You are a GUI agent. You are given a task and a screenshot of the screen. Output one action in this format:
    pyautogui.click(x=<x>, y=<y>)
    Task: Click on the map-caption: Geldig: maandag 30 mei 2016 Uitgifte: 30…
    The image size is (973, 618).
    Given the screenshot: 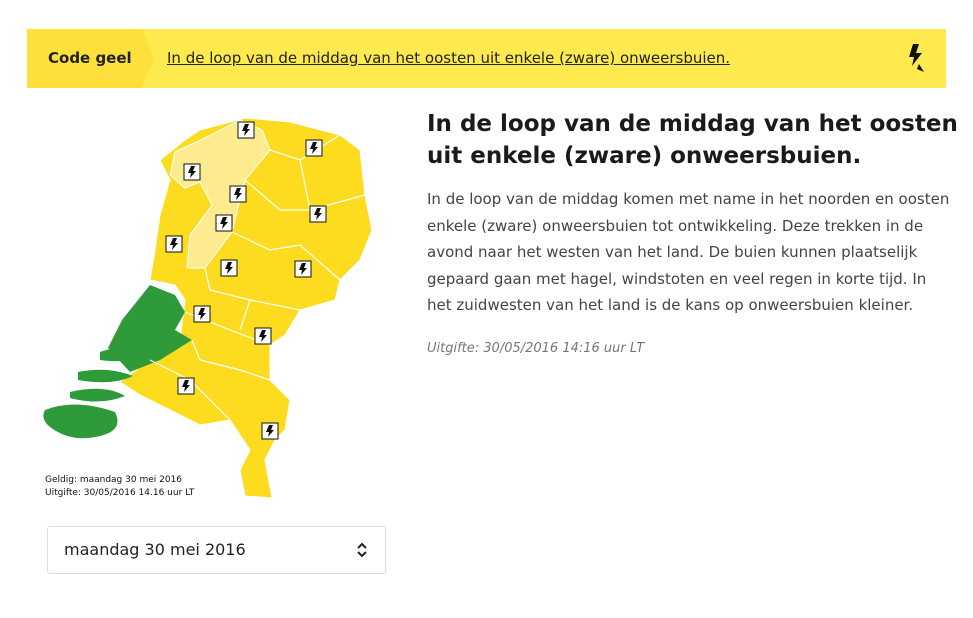 What is the action you would take?
    pyautogui.click(x=119, y=487)
    